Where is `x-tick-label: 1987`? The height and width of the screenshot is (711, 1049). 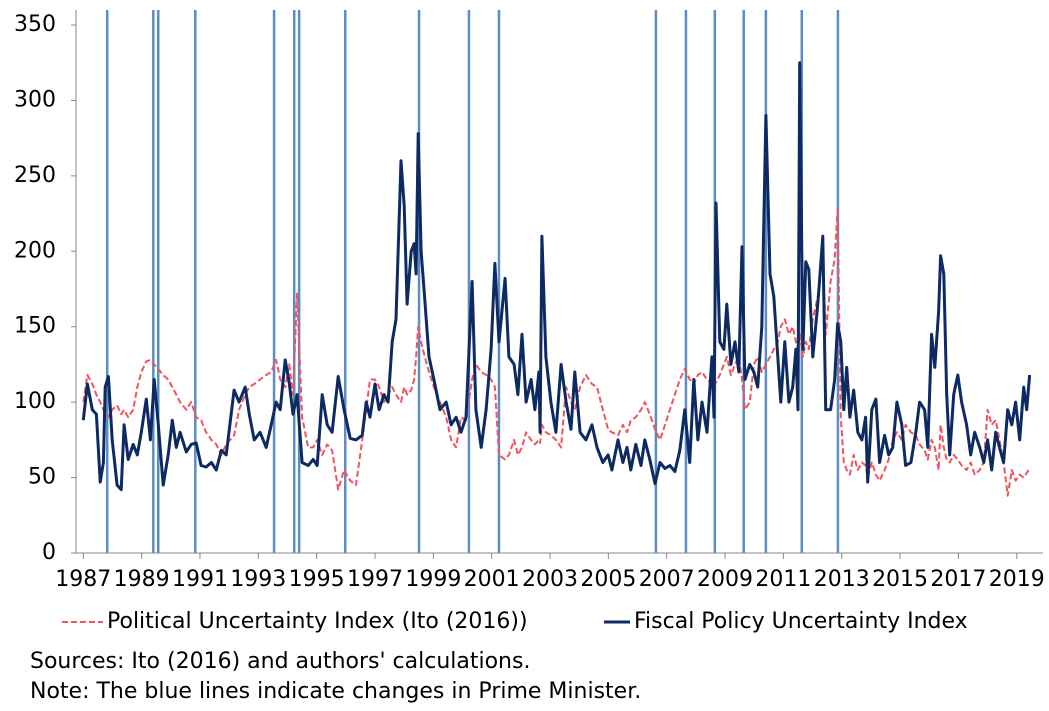 x-tick-label: 1987 is located at coordinates (83, 579).